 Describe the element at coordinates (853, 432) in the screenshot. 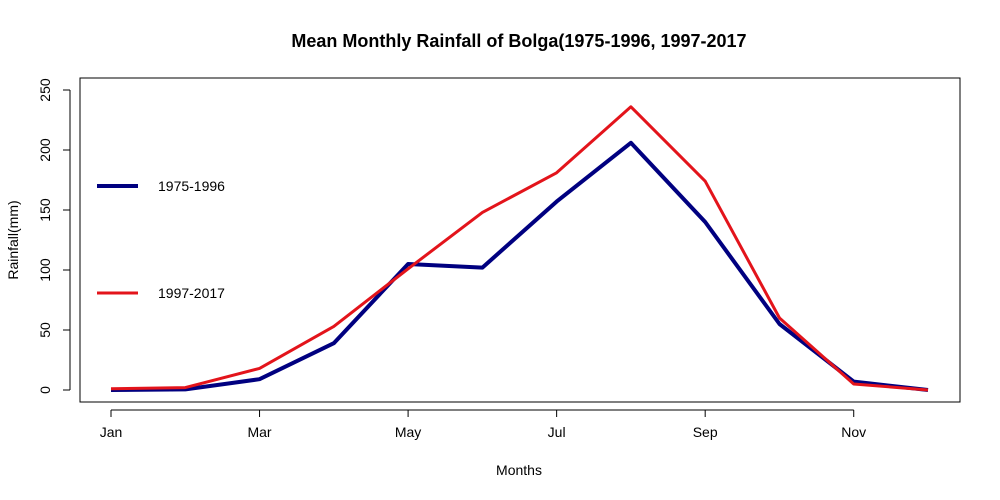

I see `x-tick-label: Nov` at that location.